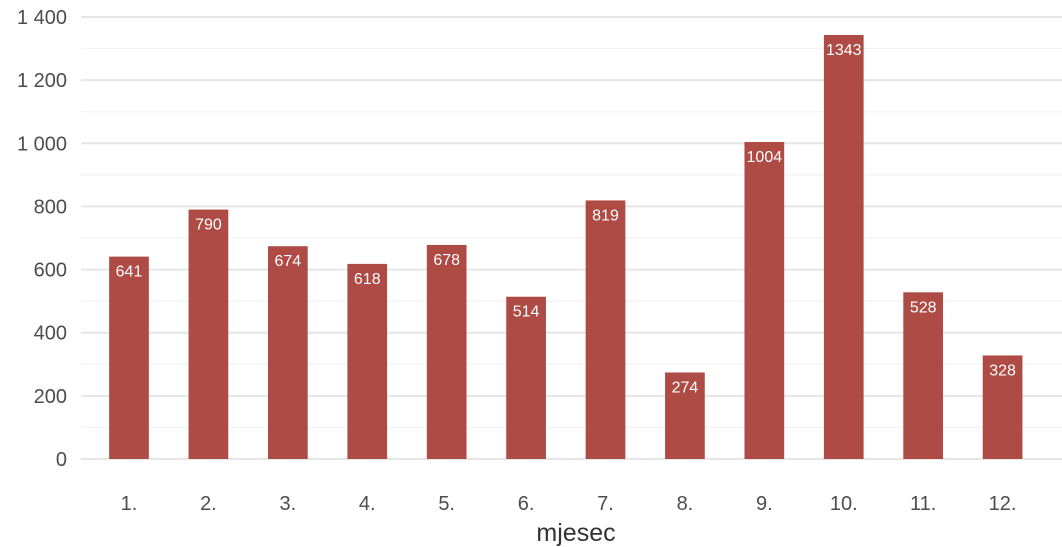 The height and width of the screenshot is (547, 1062). I want to click on x-tick-label: 2., so click(208, 504).